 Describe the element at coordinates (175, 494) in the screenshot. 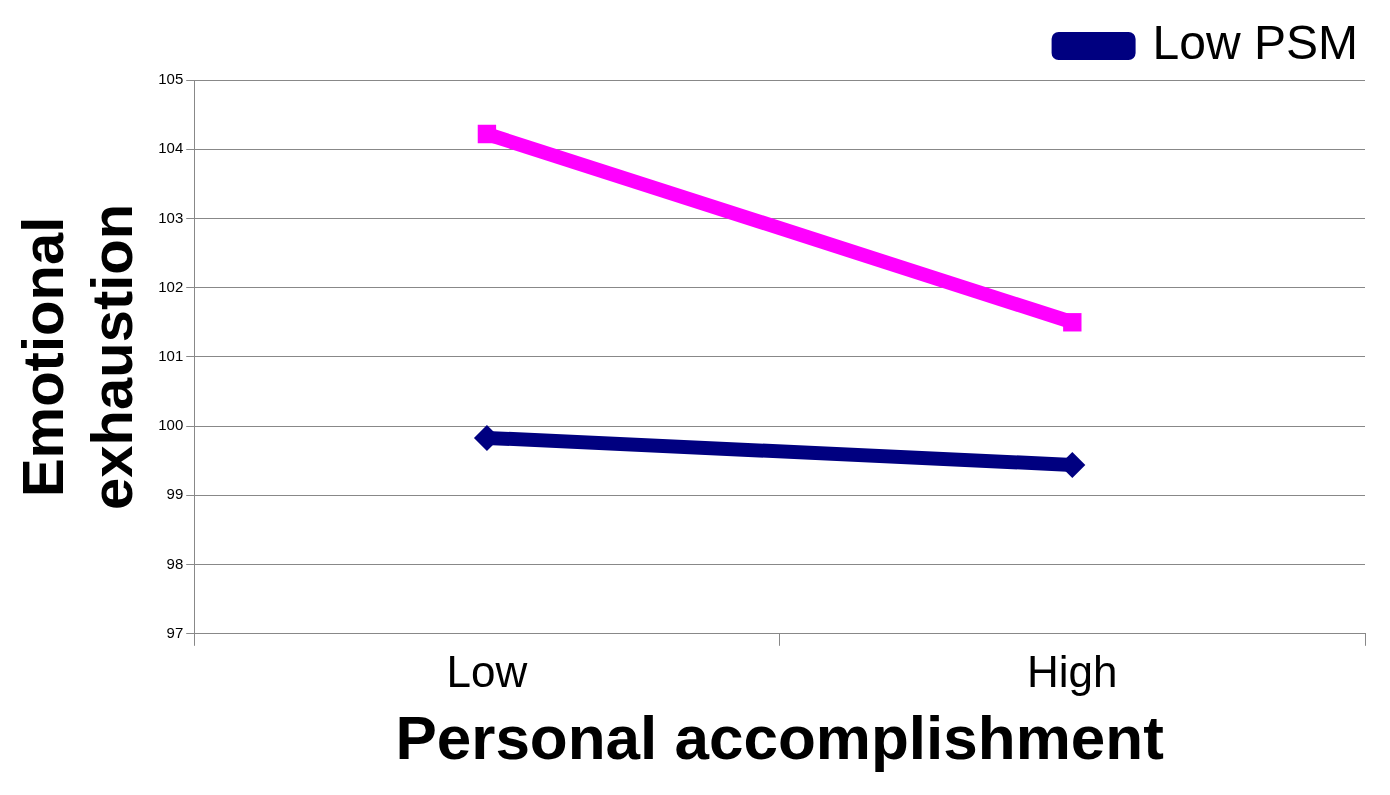

I see `y-tick-label: 99` at that location.